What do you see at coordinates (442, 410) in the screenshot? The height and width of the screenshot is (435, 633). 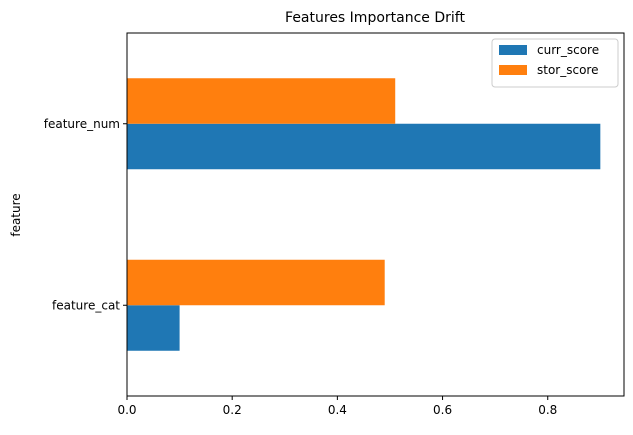 I see `x-tick-label: 0.6` at bounding box center [442, 410].